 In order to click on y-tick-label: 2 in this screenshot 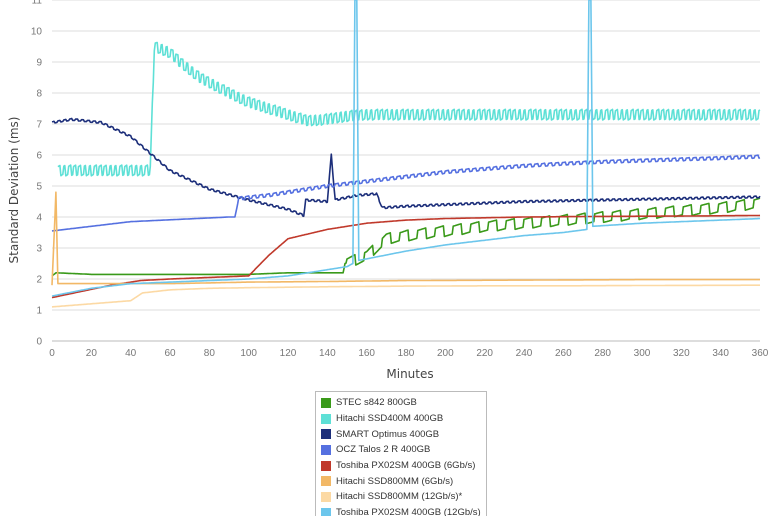, I will do `click(39, 280)`.